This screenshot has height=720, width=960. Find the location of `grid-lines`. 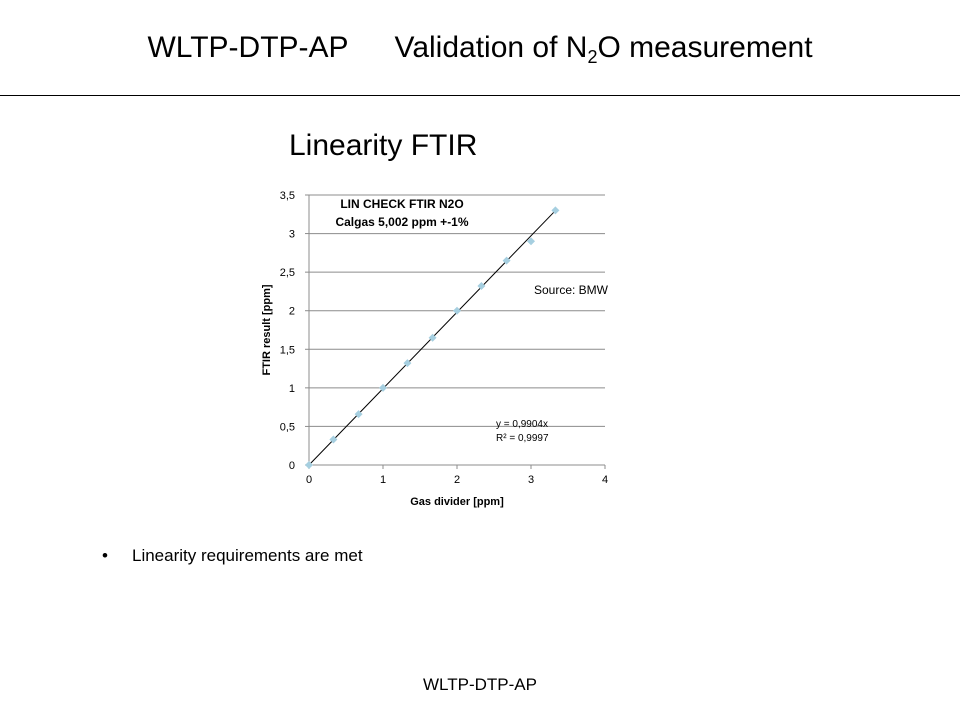

grid-lines is located at coordinates (457, 310).